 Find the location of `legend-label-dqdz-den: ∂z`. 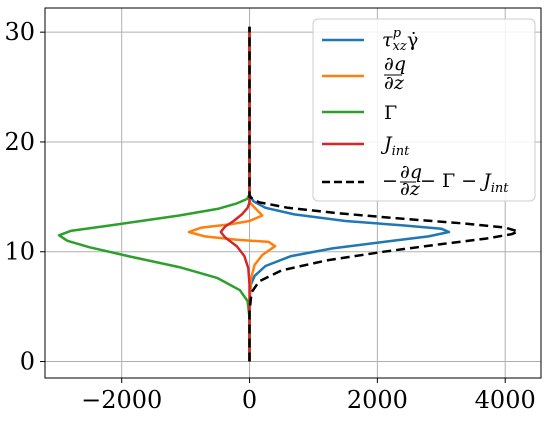

legend-label-dqdz-den: ∂z is located at coordinates (394, 83).